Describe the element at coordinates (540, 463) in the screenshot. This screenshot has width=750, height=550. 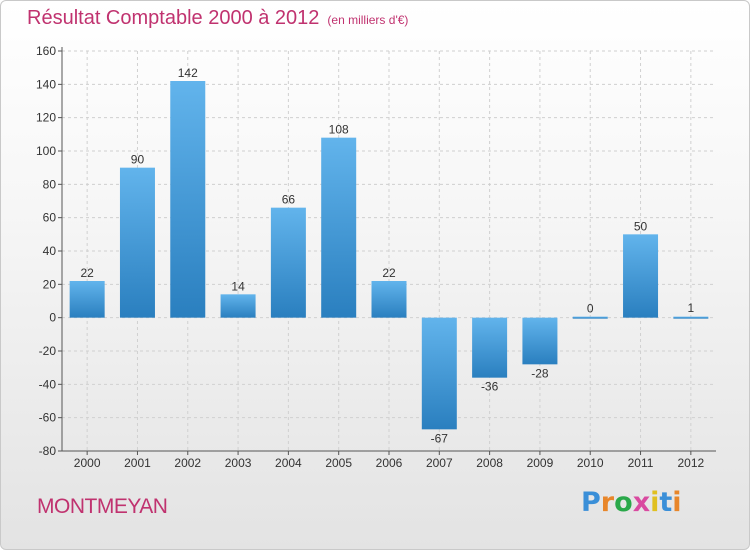
I see `x-tick-label: 2009` at that location.